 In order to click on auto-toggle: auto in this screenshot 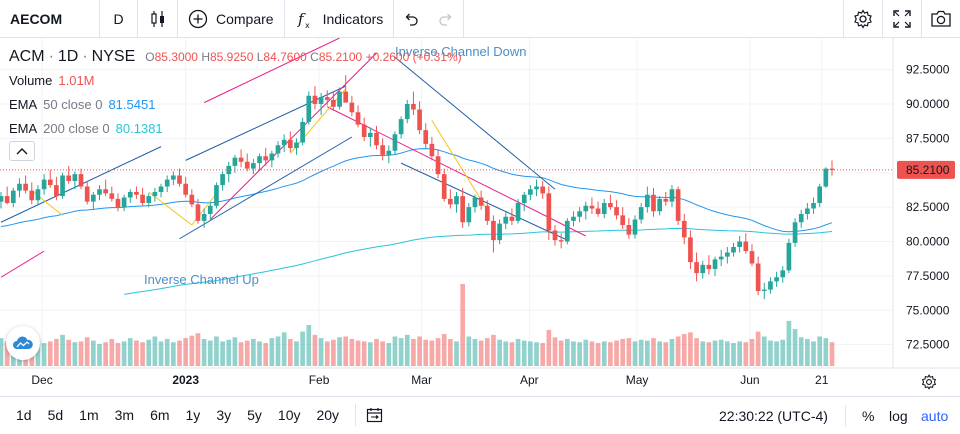, I will do `click(934, 415)`.